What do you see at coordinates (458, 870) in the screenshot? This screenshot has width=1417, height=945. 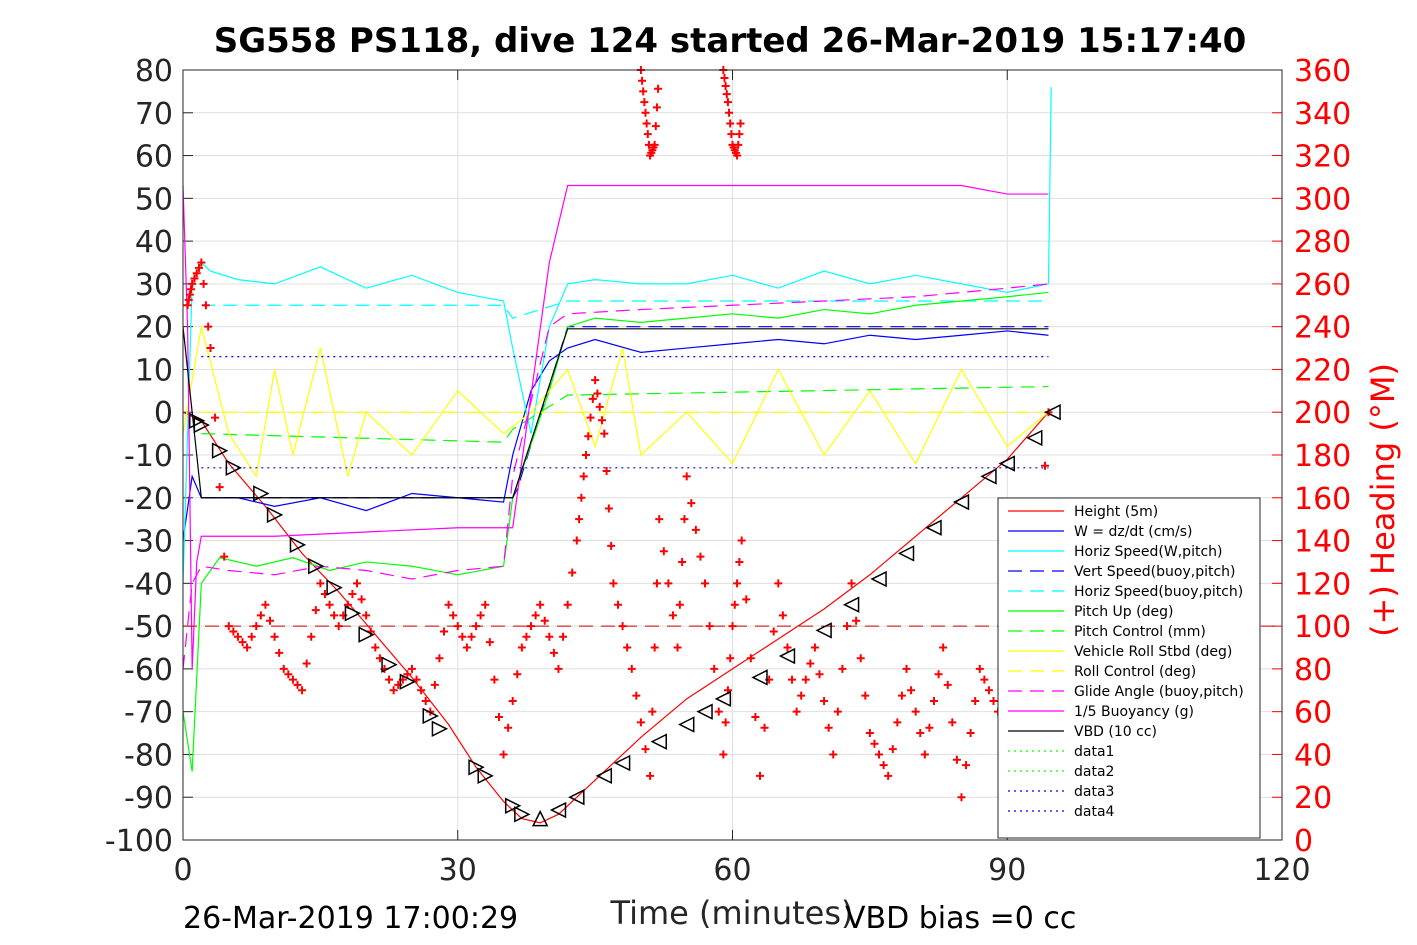 I see `x-tick-label: 30` at bounding box center [458, 870].